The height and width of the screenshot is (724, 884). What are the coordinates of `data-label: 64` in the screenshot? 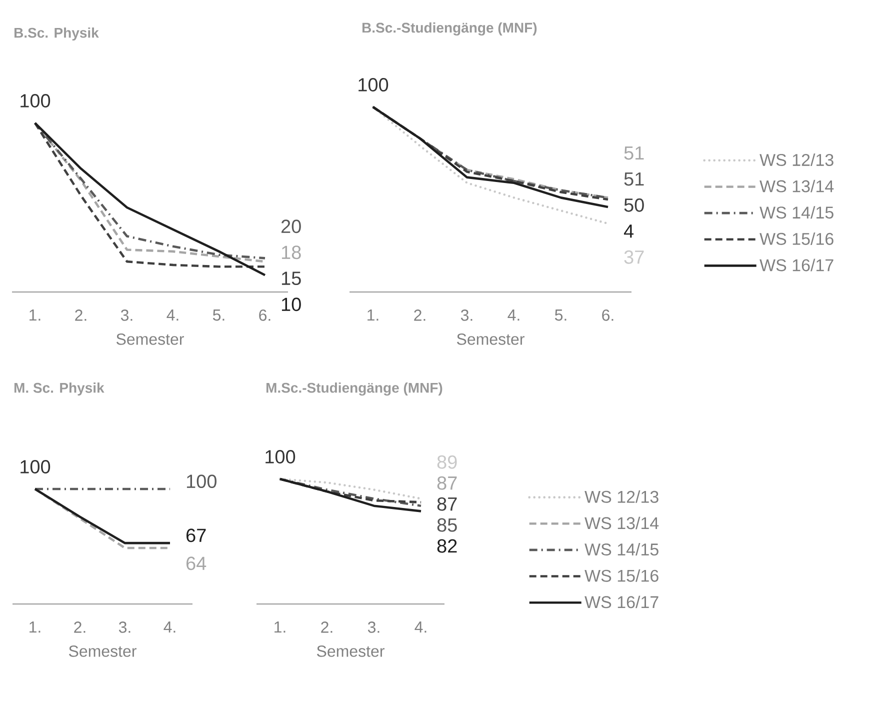 It's located at (196, 563).